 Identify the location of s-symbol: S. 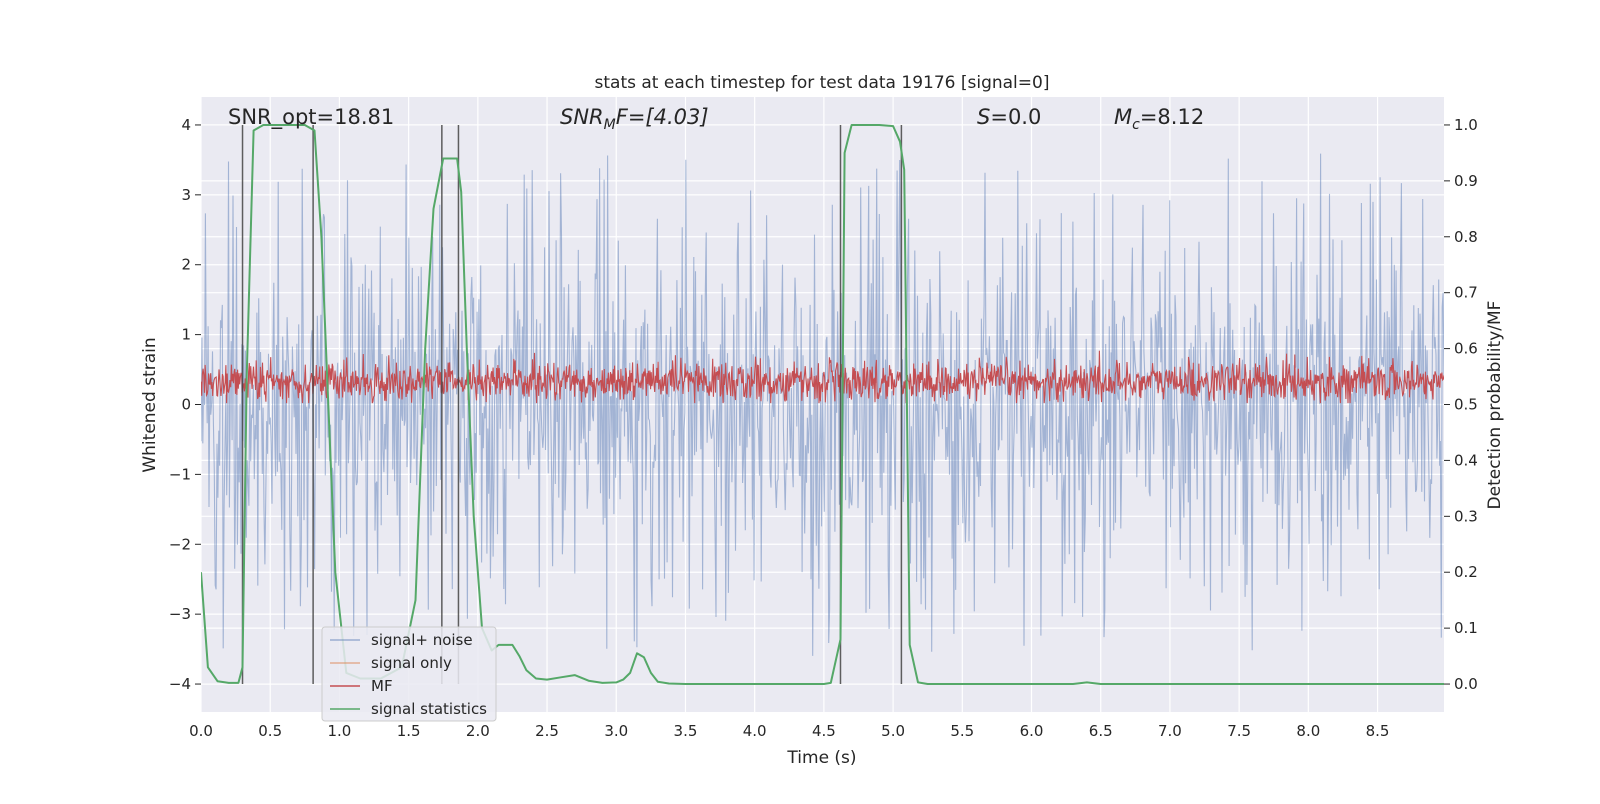
(983, 117).